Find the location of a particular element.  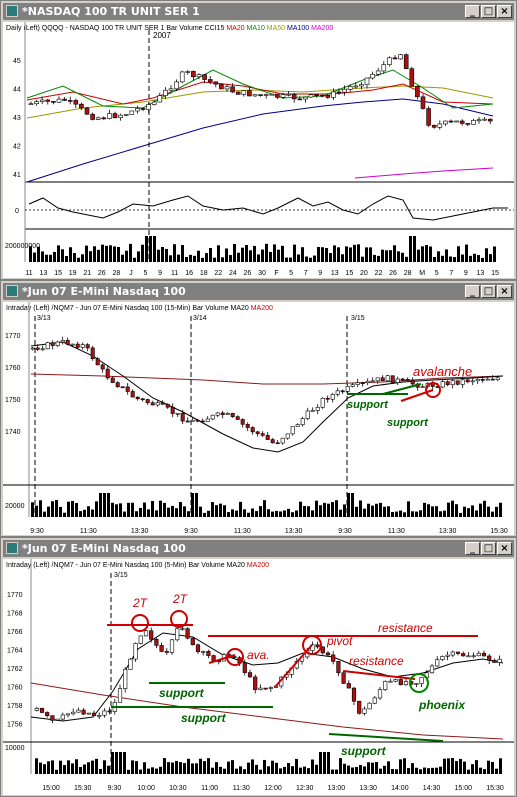

x-tick-label: M is located at coordinates (422, 273).